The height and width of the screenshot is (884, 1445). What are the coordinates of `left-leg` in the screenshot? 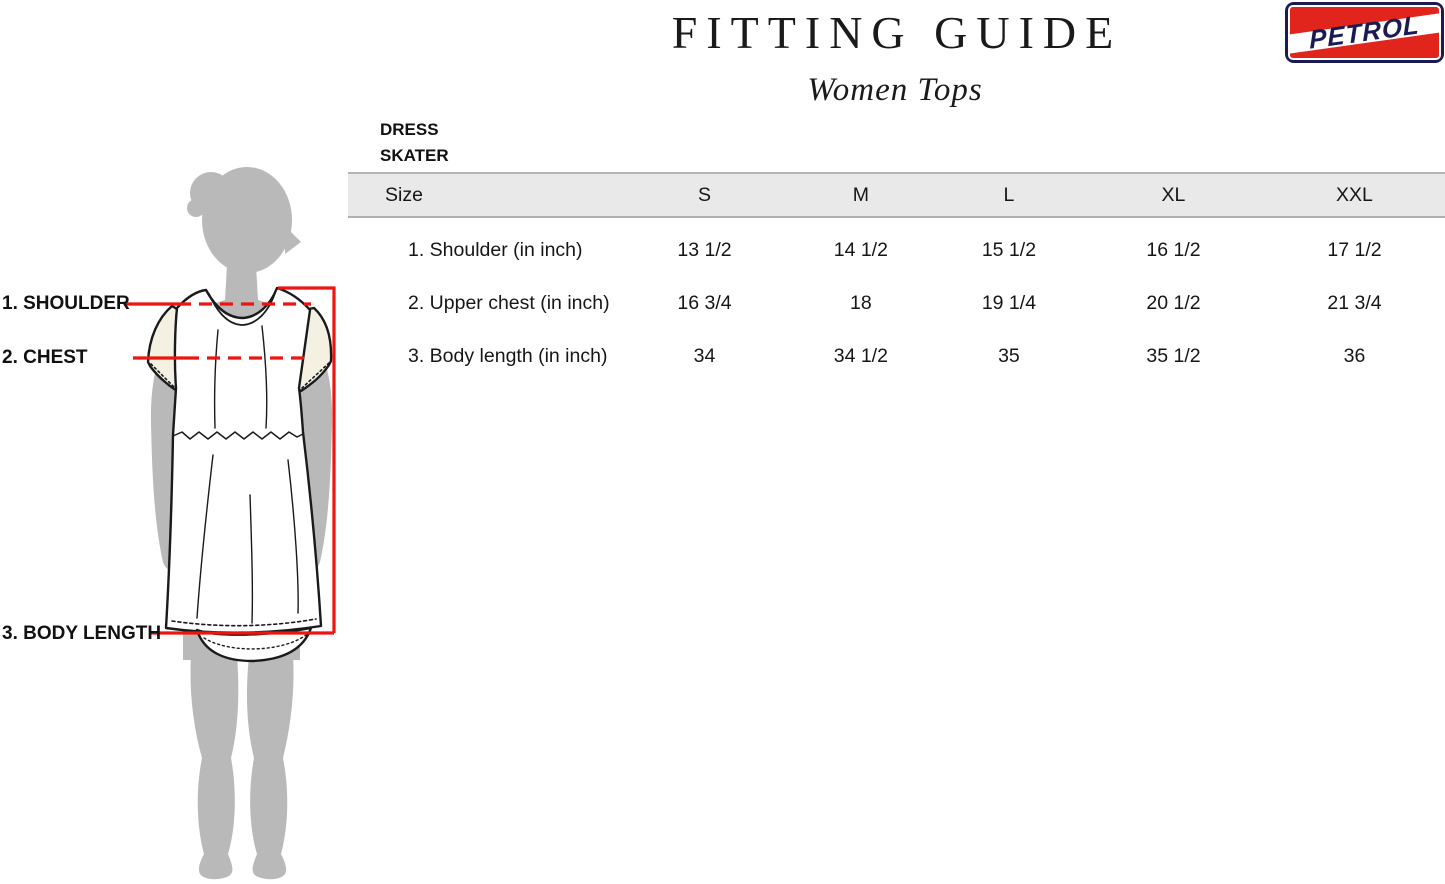 It's located at (214, 768).